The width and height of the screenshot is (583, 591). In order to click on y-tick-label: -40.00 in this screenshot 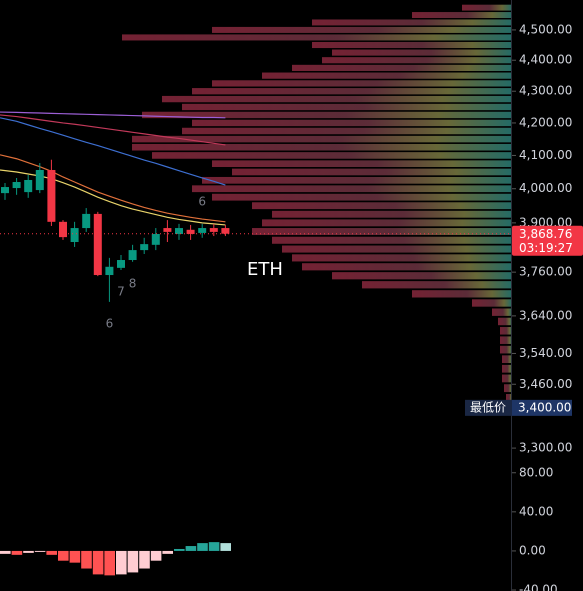, I will do `click(538, 587)`.